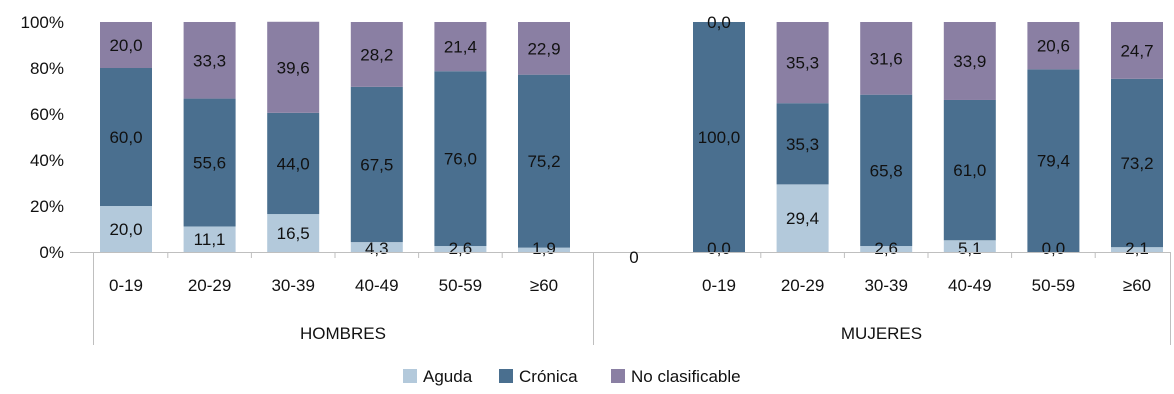  I want to click on data-label: 5,1, so click(970, 248).